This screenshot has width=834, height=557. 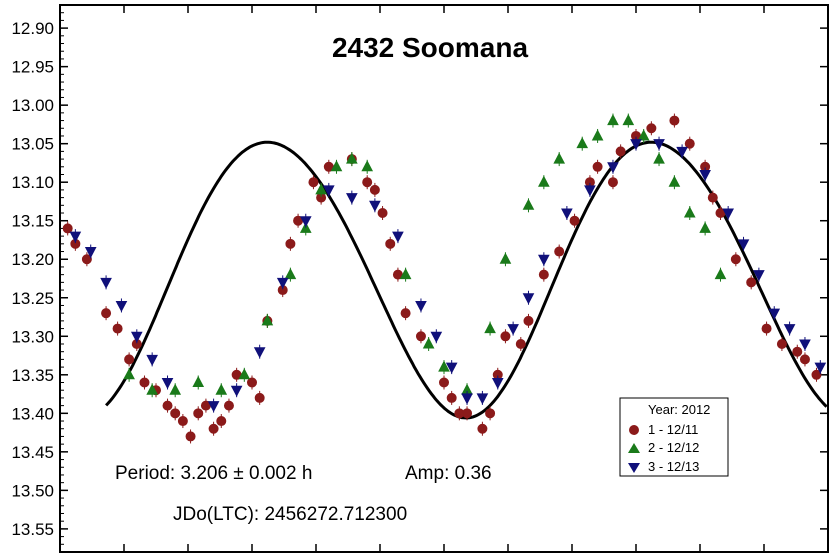 I want to click on y-tick-label: 13.35, so click(x=32, y=375).